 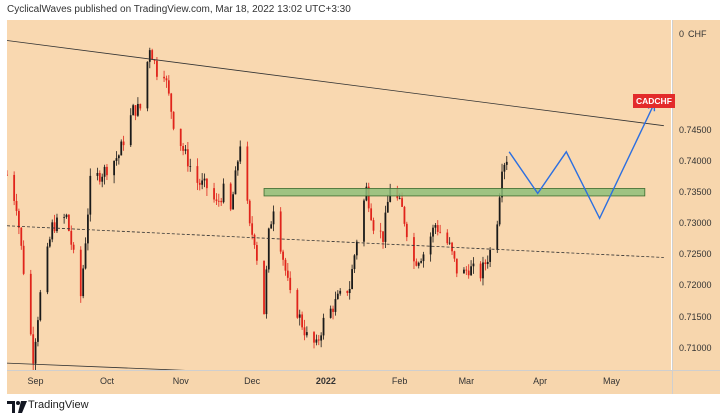 I want to click on price-tick-label: 0.74500, so click(x=695, y=130).